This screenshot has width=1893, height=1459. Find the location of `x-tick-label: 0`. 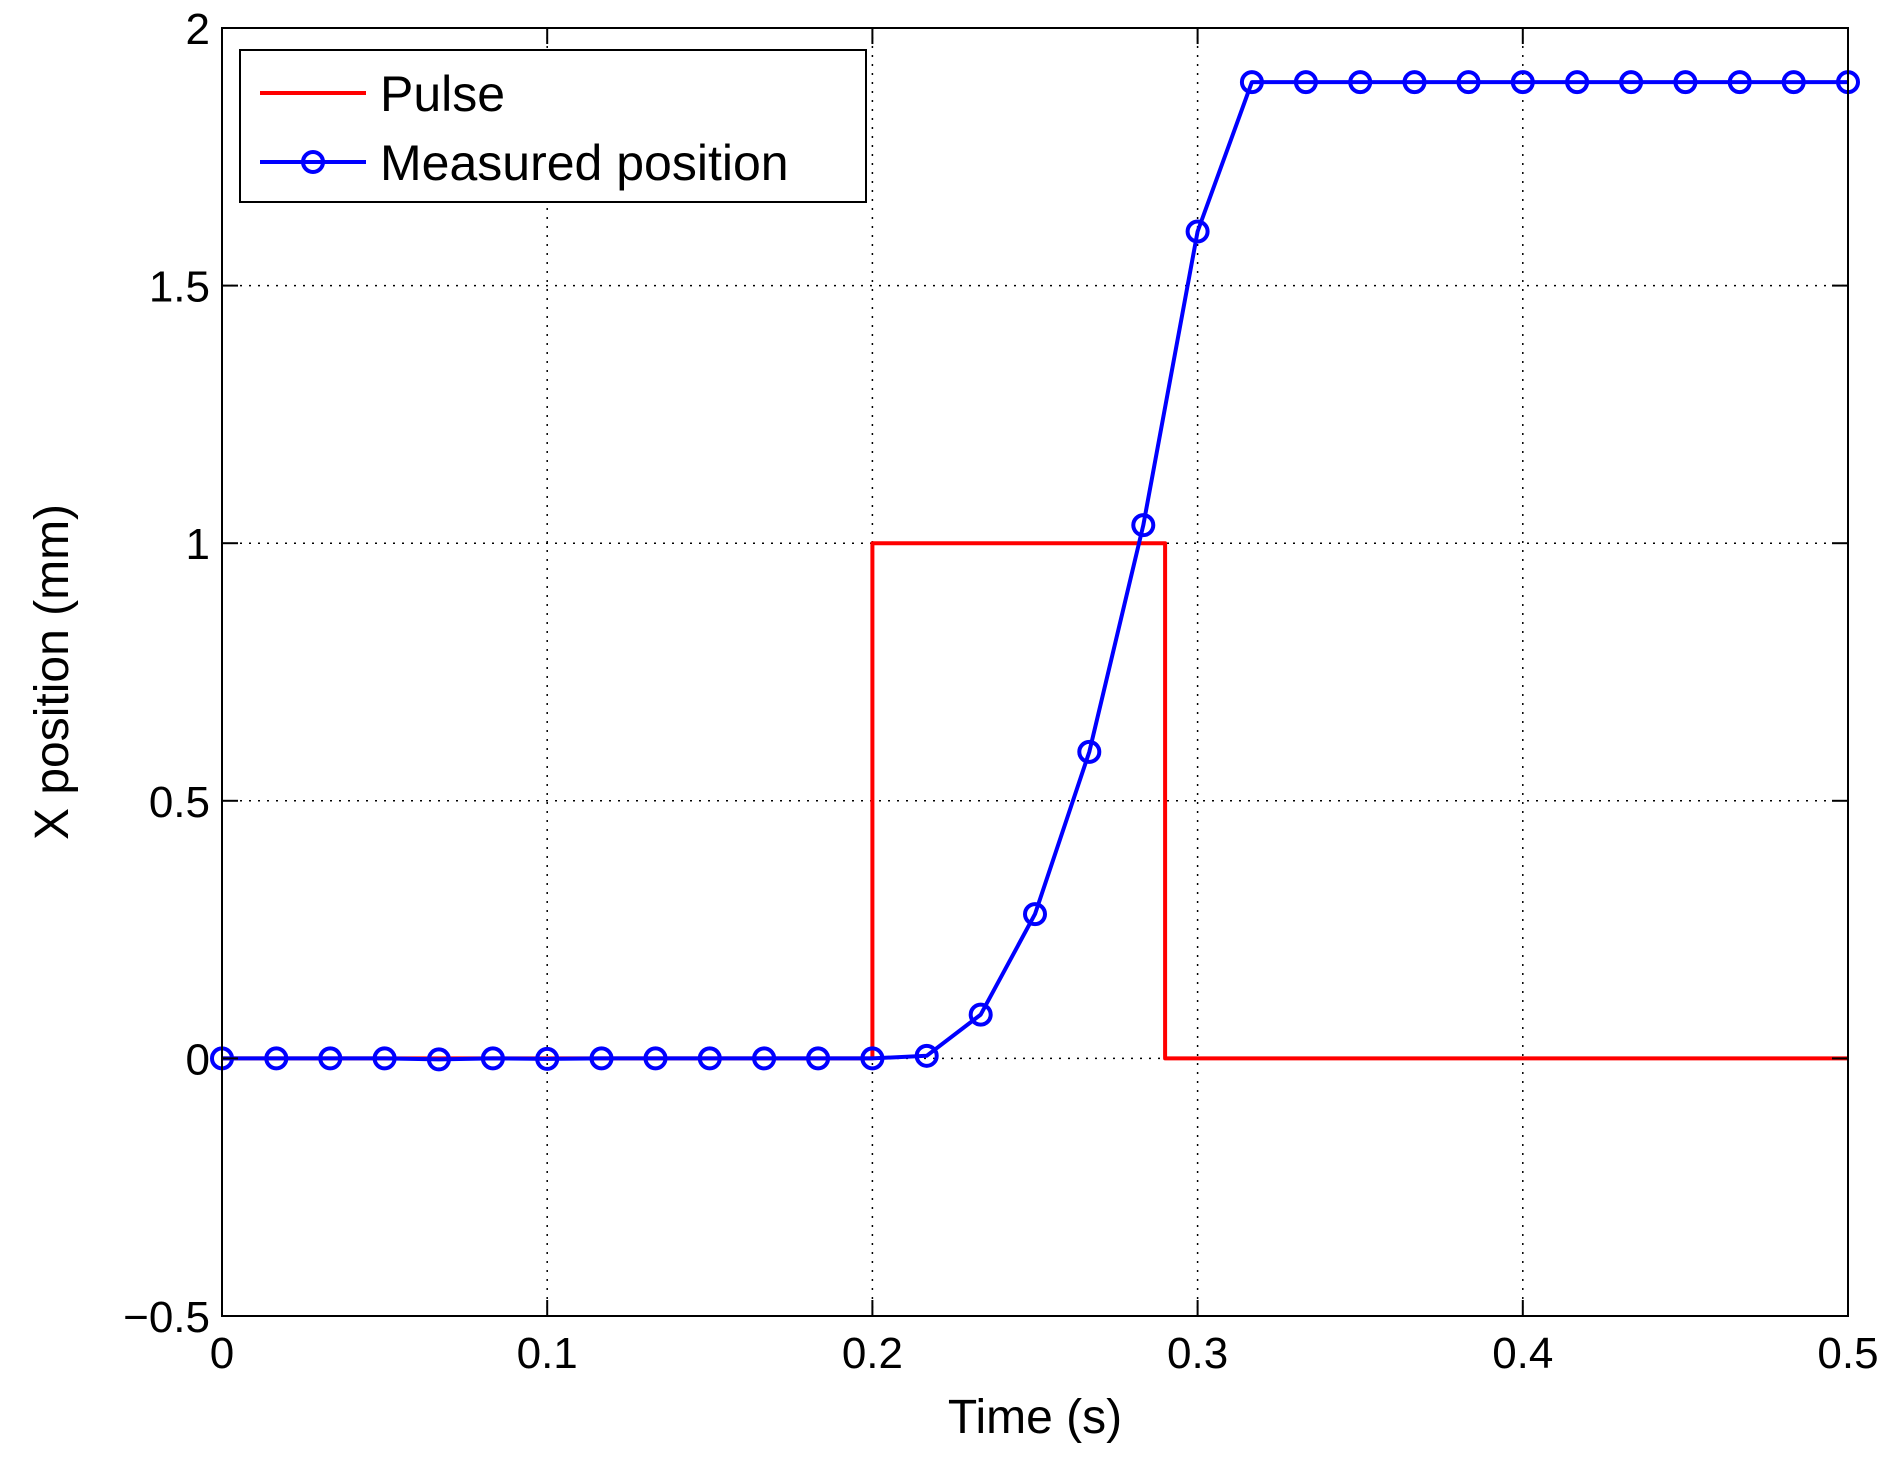

x-tick-label: 0 is located at coordinates (222, 1353).